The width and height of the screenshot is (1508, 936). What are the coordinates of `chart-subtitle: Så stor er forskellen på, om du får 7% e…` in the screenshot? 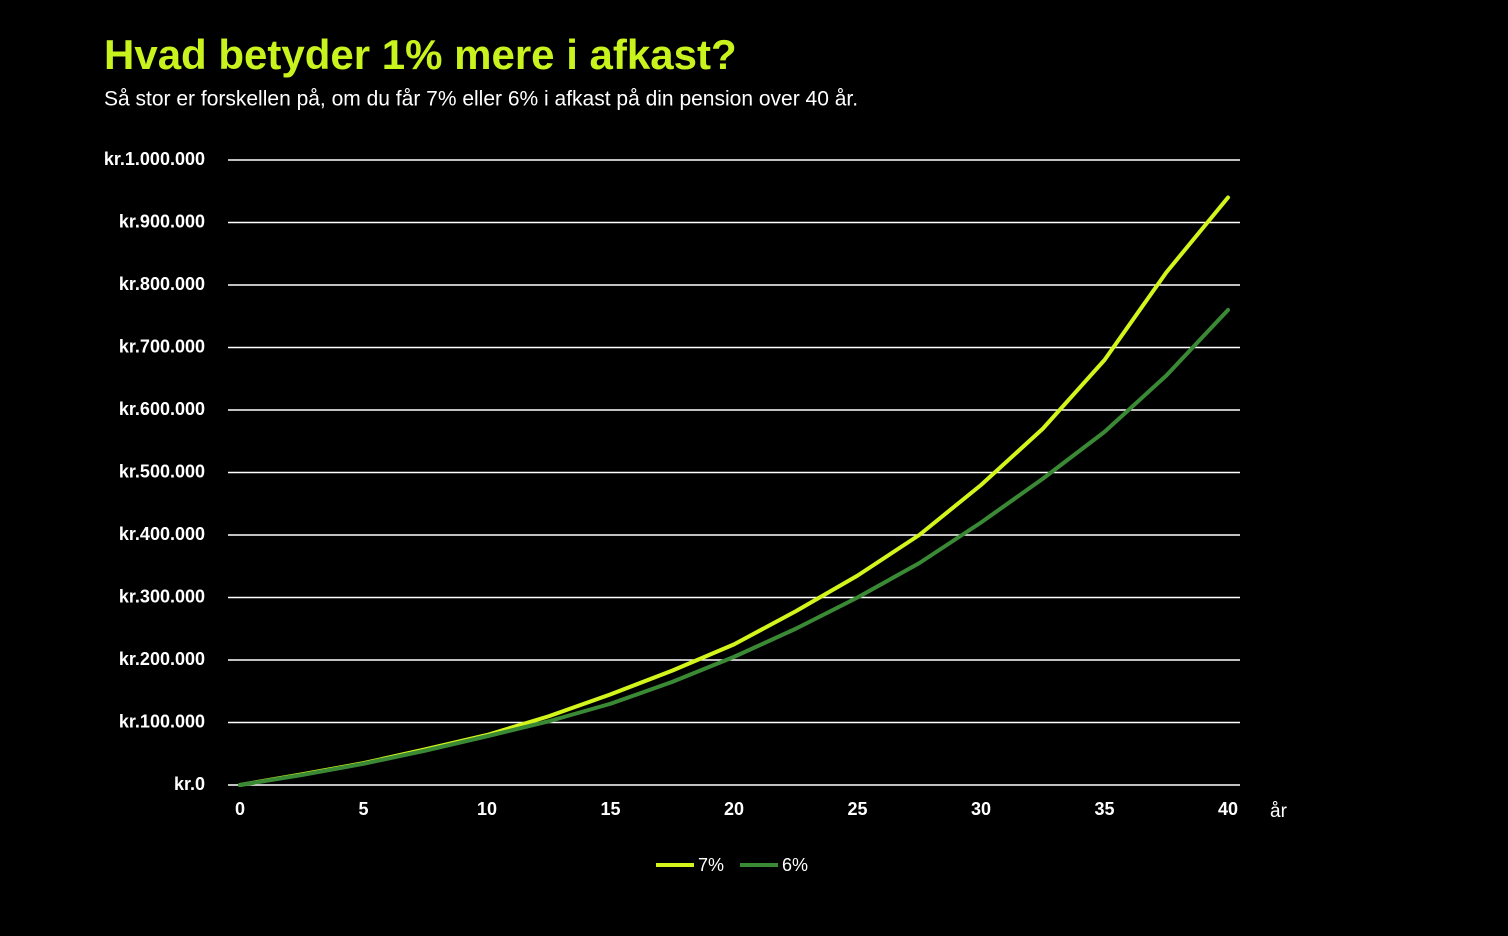 It's located at (481, 99).